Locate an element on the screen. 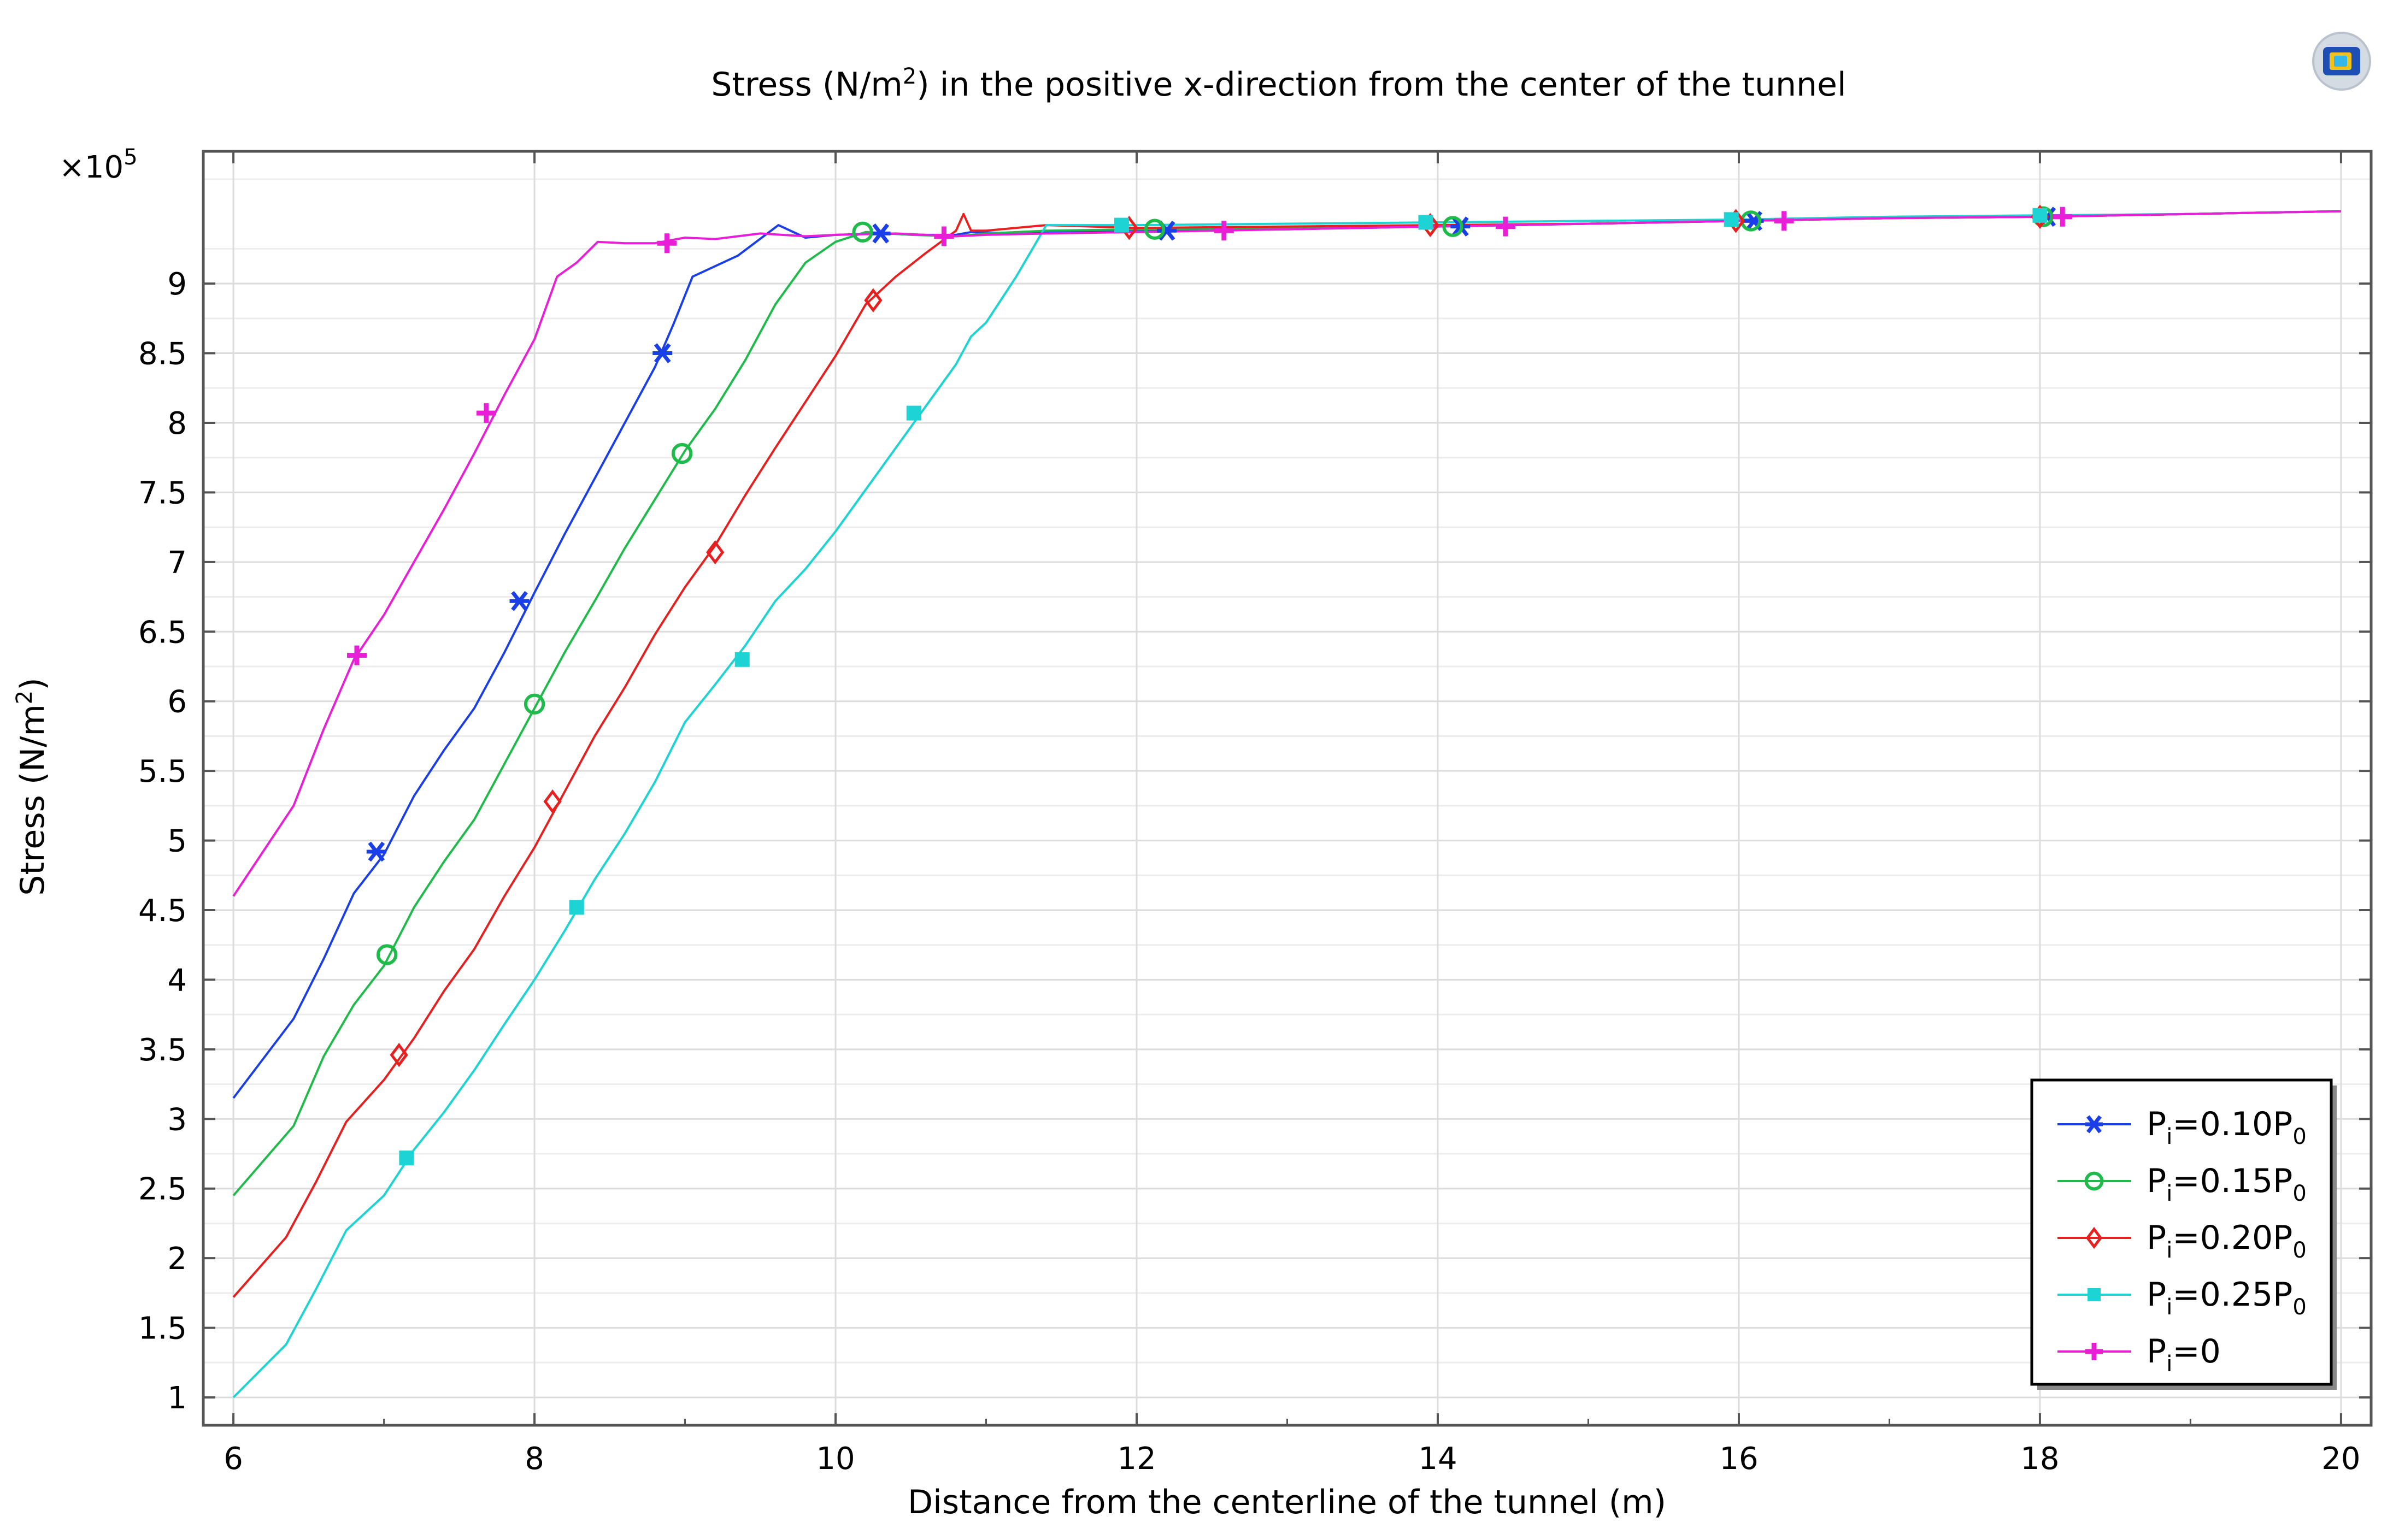 This screenshot has height=1540, width=2399. y-tick-label: 5.5 is located at coordinates (162, 772).